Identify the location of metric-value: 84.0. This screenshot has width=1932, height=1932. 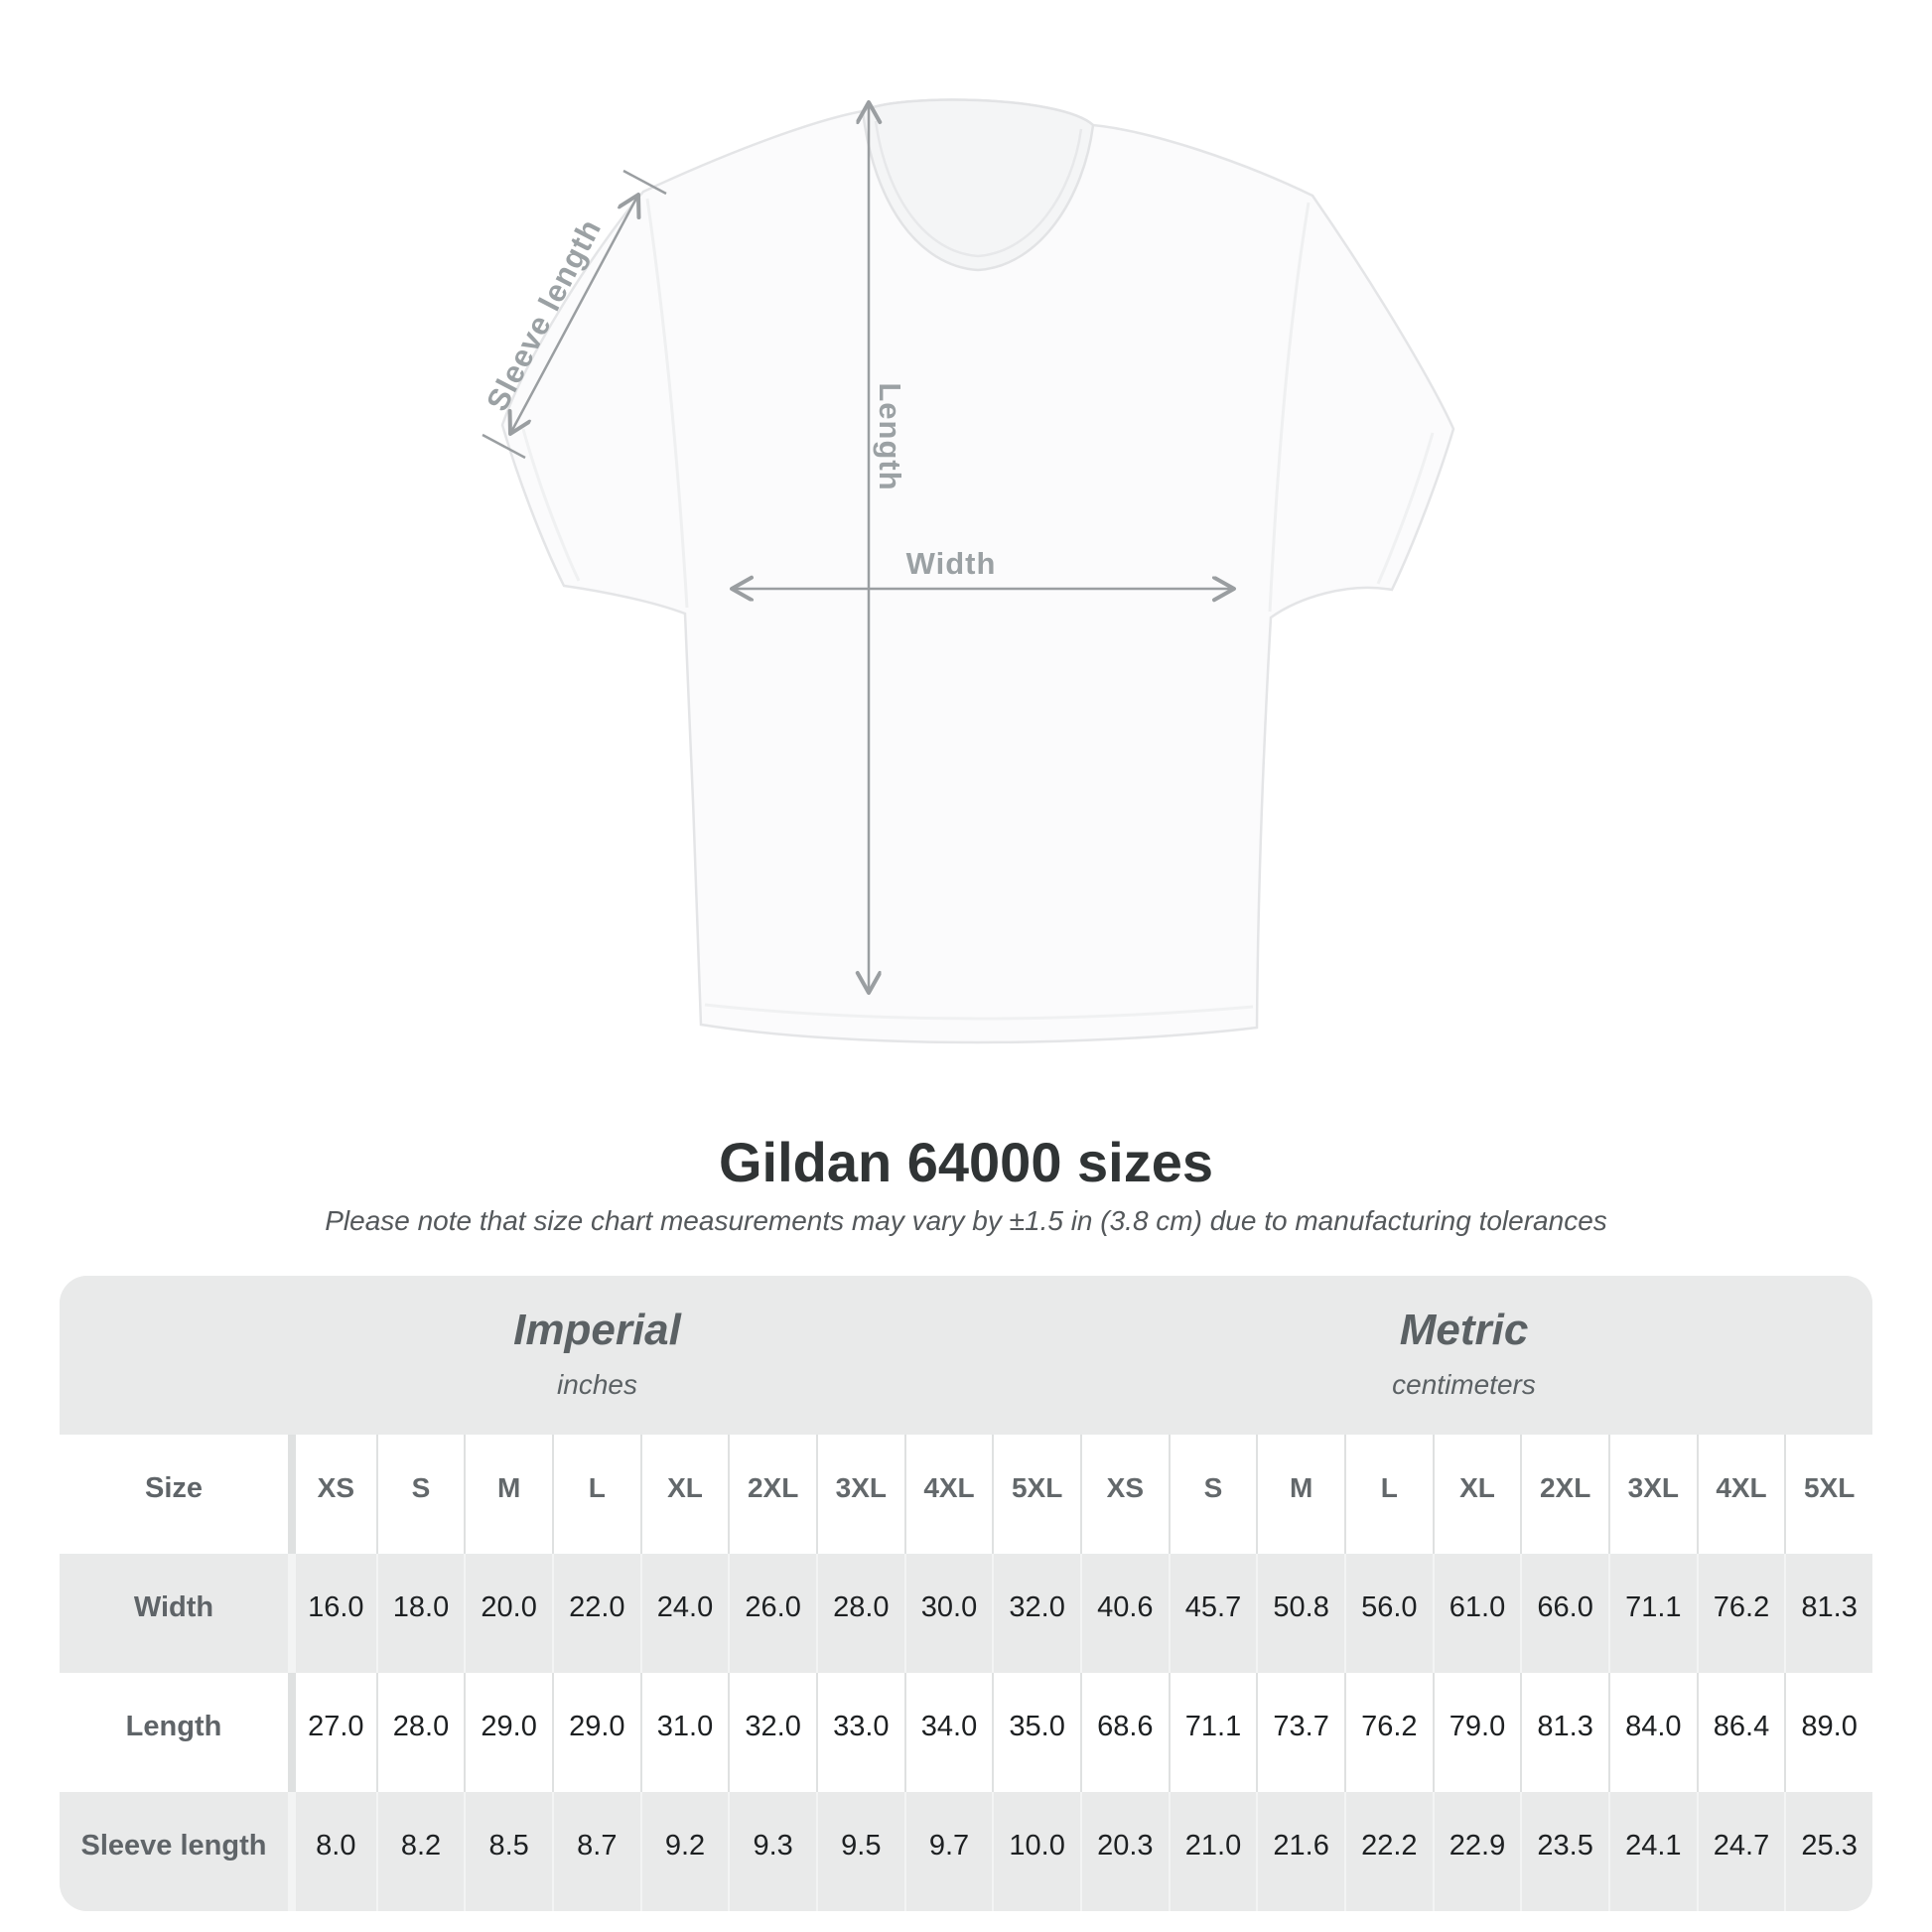
(1652, 1733).